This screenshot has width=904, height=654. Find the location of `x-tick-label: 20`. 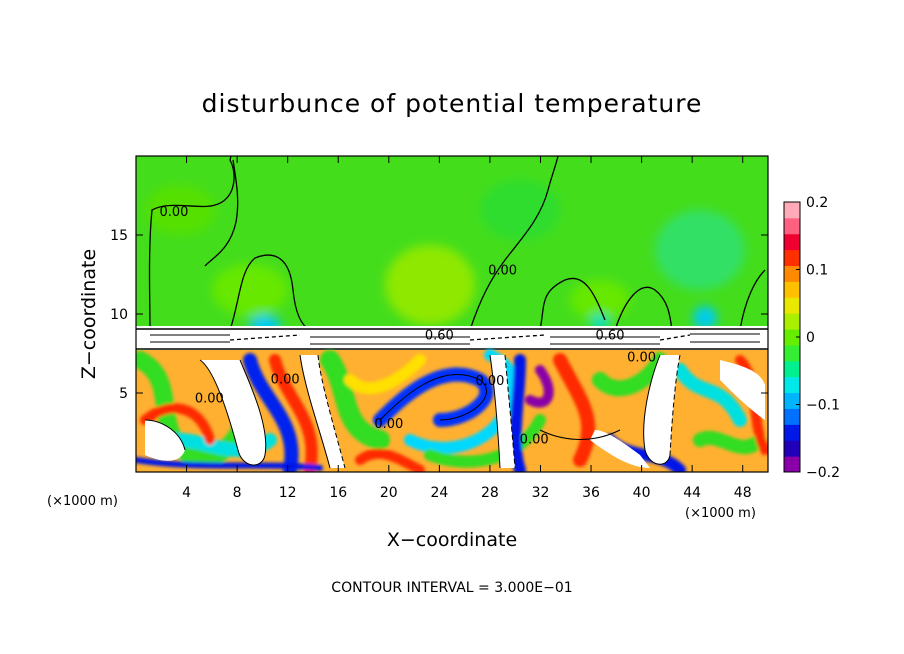

x-tick-label: 20 is located at coordinates (389, 493).